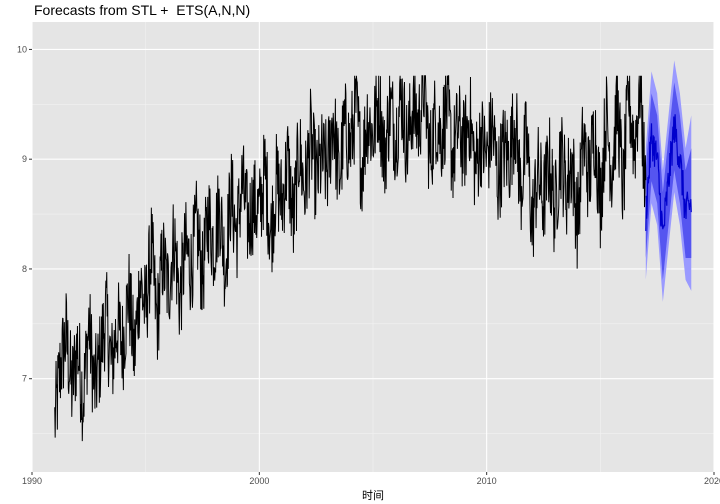 This screenshot has height=504, width=720. What do you see at coordinates (487, 481) in the screenshot?
I see `x-tick-label: 2010` at bounding box center [487, 481].